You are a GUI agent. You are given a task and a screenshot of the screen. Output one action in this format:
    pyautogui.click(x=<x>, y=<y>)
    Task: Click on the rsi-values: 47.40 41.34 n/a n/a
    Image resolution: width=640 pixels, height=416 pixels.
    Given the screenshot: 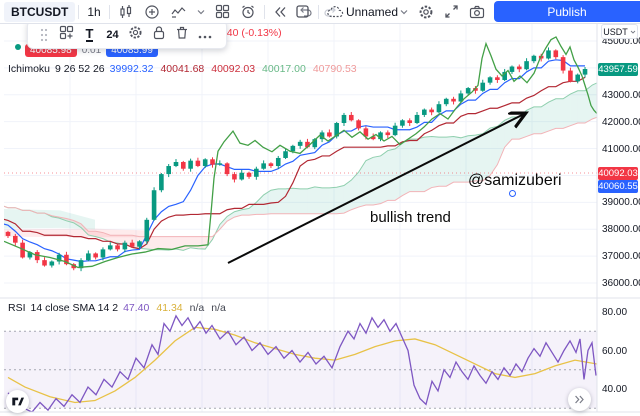 What is the action you would take?
    pyautogui.click(x=174, y=308)
    